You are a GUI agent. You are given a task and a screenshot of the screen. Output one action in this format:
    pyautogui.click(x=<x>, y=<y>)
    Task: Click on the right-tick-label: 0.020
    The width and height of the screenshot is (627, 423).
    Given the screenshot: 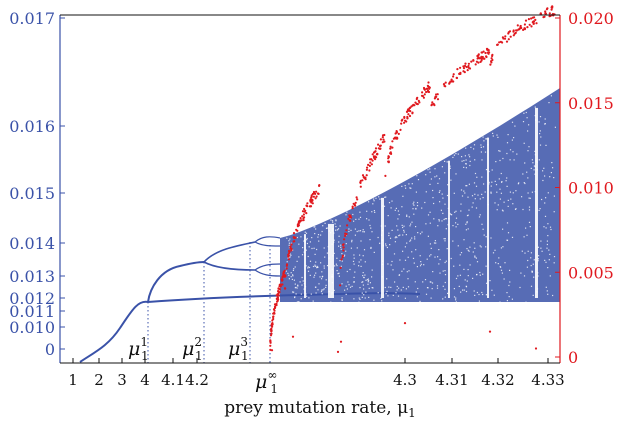 What is the action you would take?
    pyautogui.click(x=591, y=18)
    